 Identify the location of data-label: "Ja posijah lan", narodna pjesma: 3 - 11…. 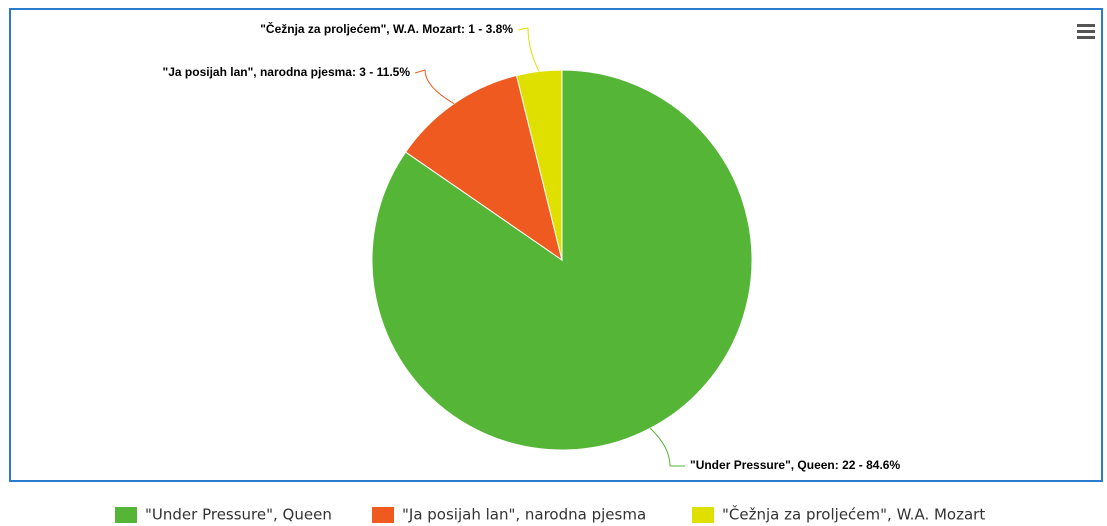
(287, 72).